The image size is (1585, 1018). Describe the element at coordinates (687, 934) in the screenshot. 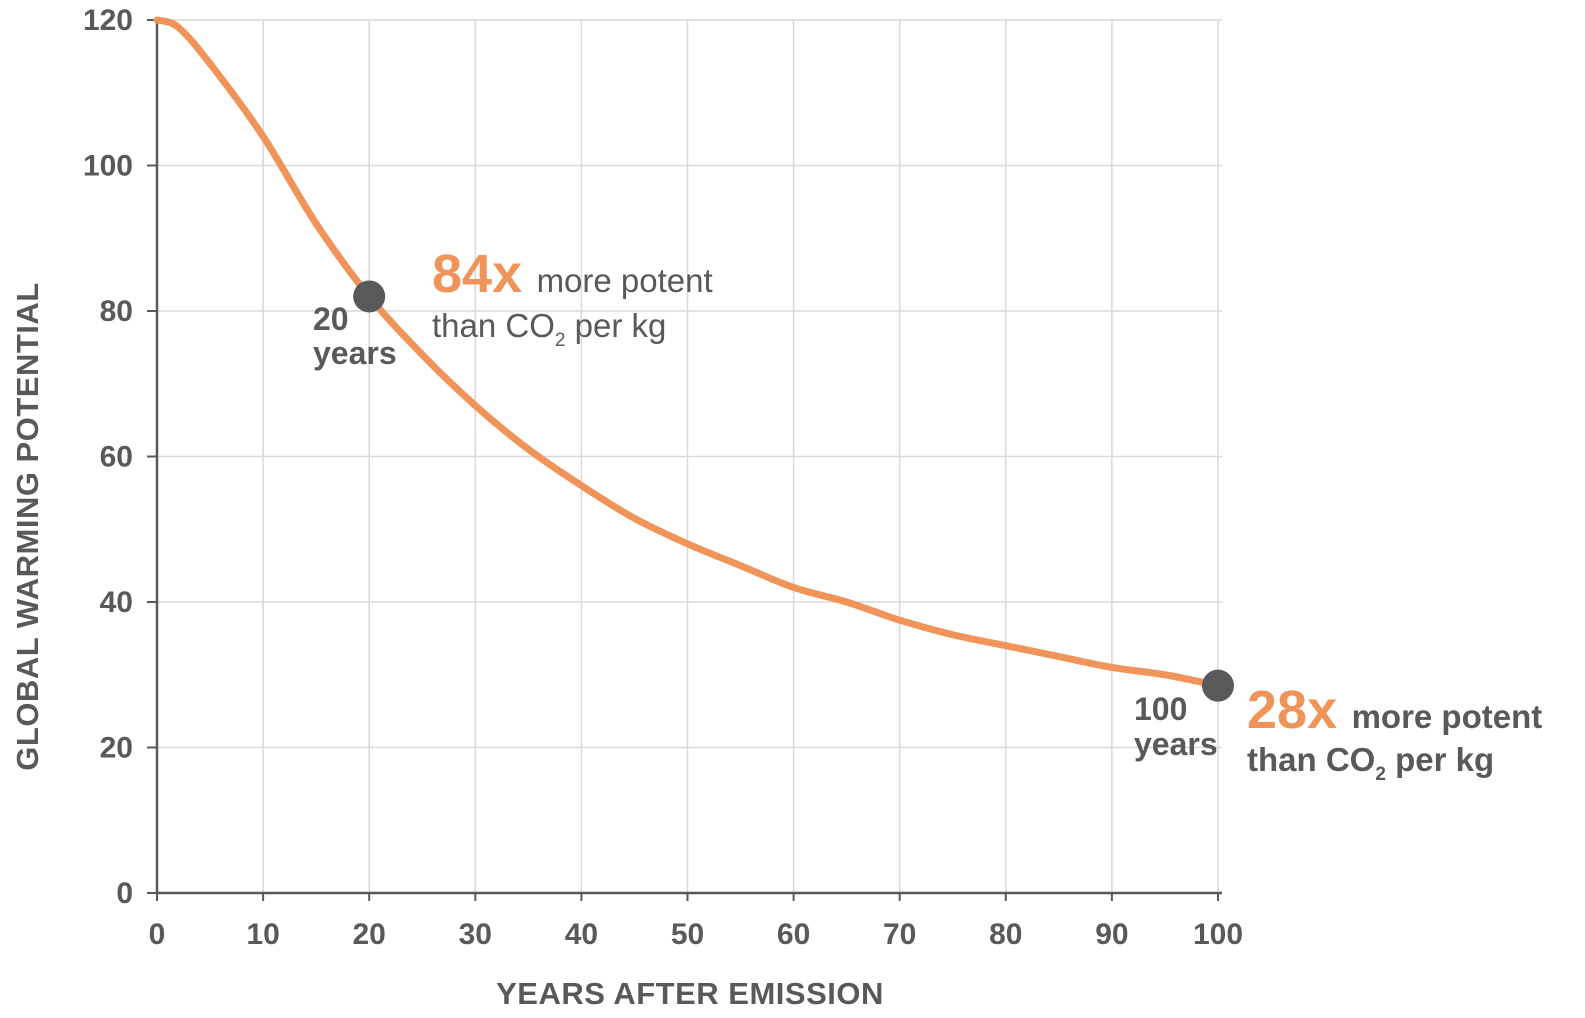

I see `x-tick-label-50: 50` at that location.